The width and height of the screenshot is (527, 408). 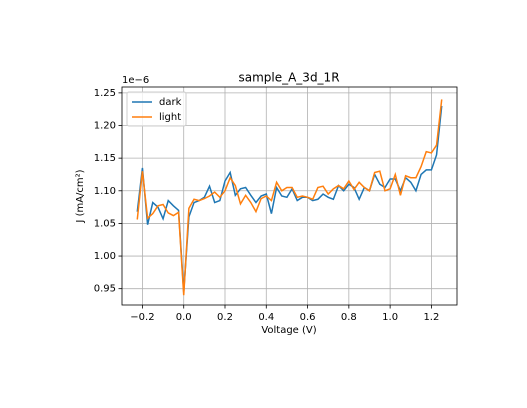 What do you see at coordinates (105, 289) in the screenshot?
I see `y-tick-label: 0.95` at bounding box center [105, 289].